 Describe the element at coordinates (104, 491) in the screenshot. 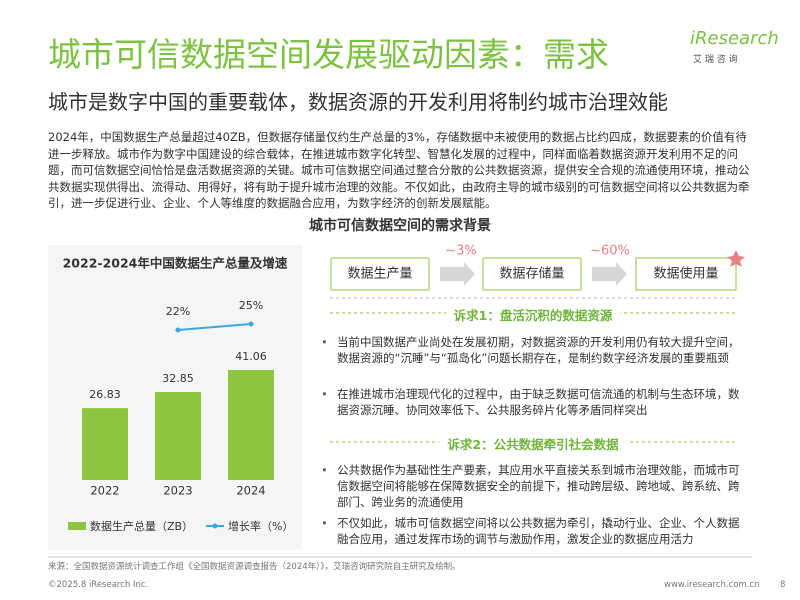

I see `x-tick-label: 2022` at that location.